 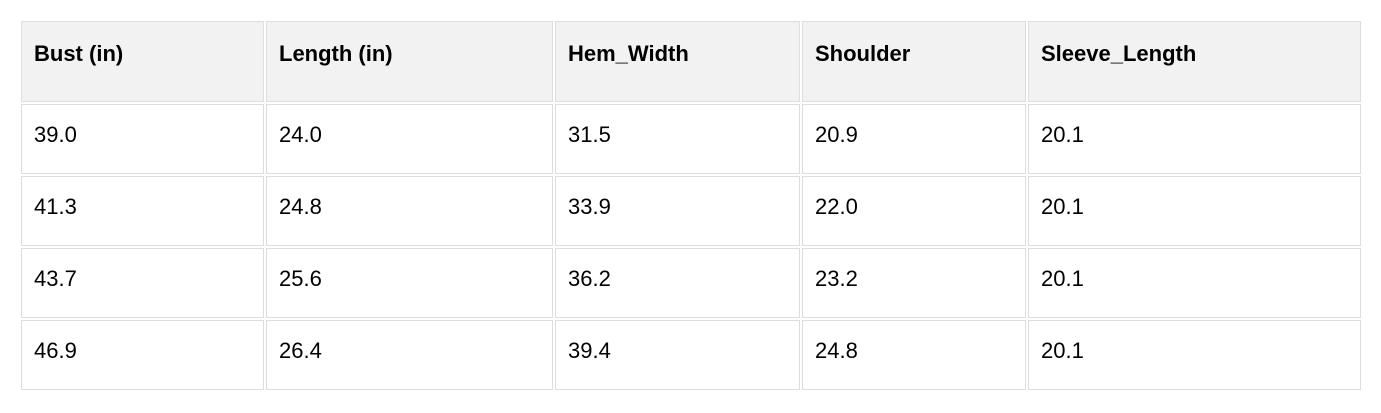 I want to click on table-cell: 43.7, so click(x=142, y=283).